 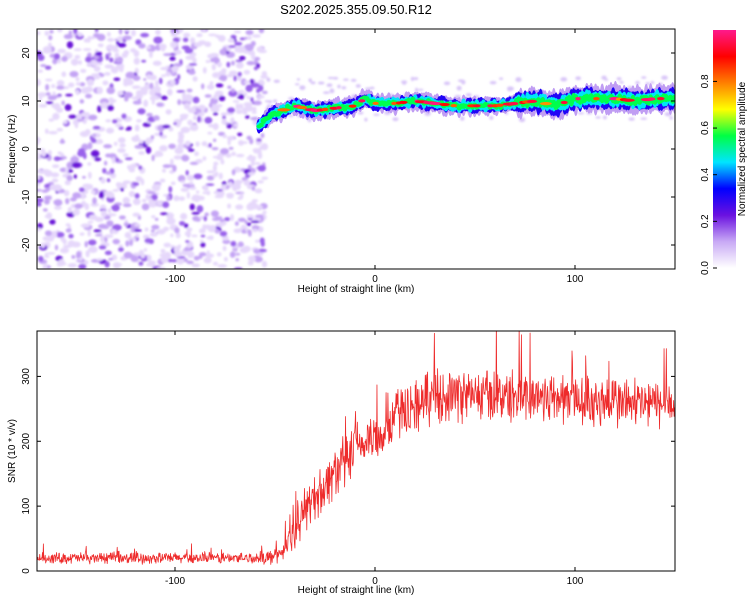 I want to click on y-tick-label: 10, so click(x=26, y=101).